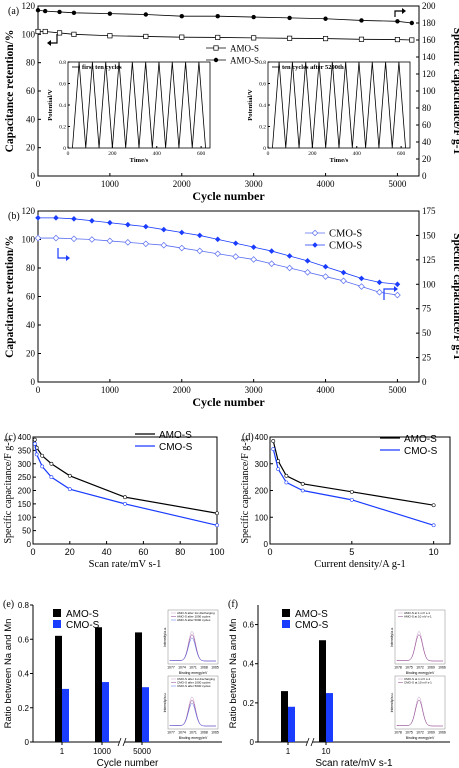  What do you see at coordinates (262, 106) in the screenshot?
I see `inset-y-tick-label: 0.4` at bounding box center [262, 106].